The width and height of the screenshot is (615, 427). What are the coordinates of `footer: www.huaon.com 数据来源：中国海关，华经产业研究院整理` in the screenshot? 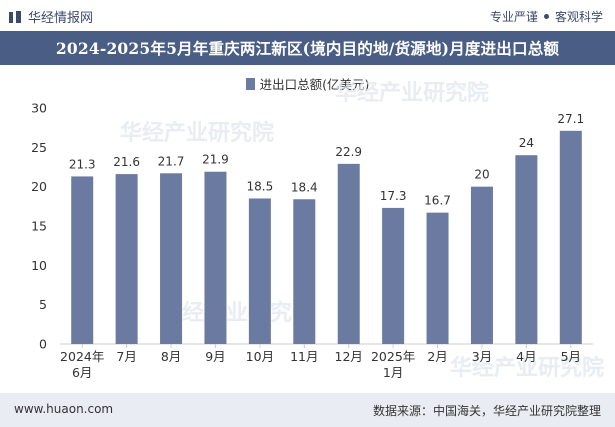 It's located at (307, 410).